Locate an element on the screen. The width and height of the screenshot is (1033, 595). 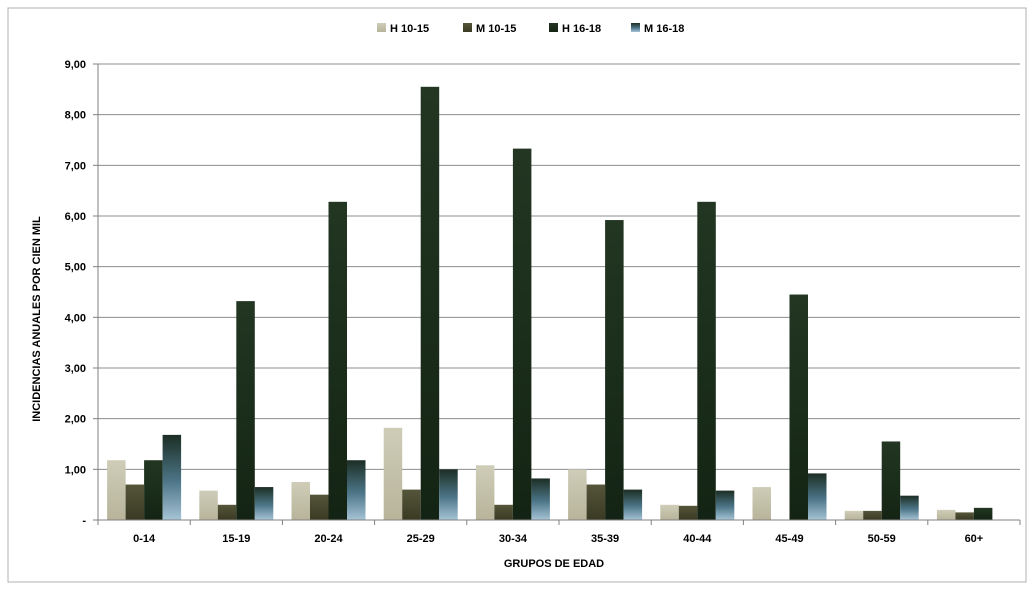
y-axis-title: INCIDENCIAS ANUALES POR CIEN MIL is located at coordinates (37, 319).